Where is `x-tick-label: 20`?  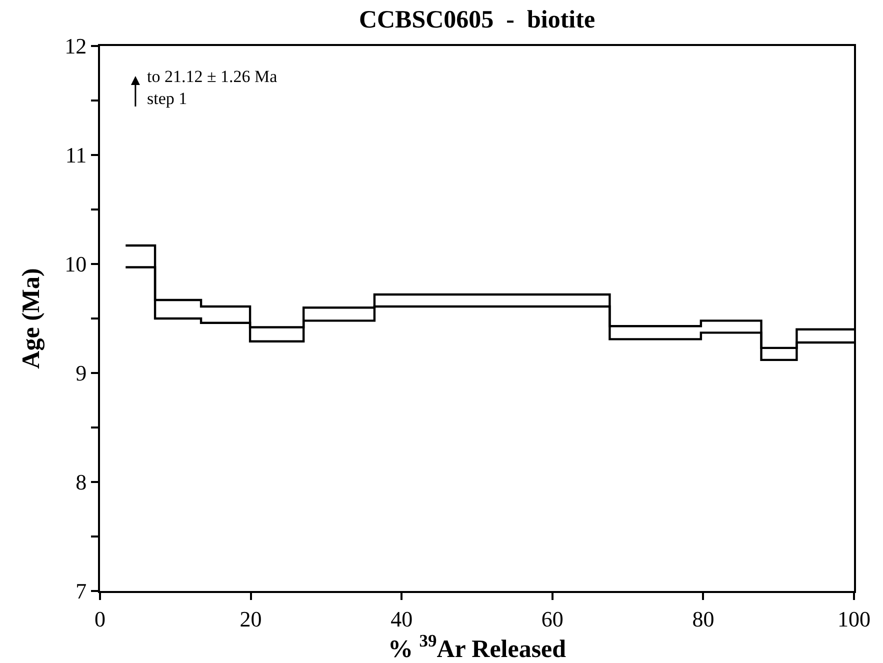
x-tick-label: 20 is located at coordinates (251, 619).